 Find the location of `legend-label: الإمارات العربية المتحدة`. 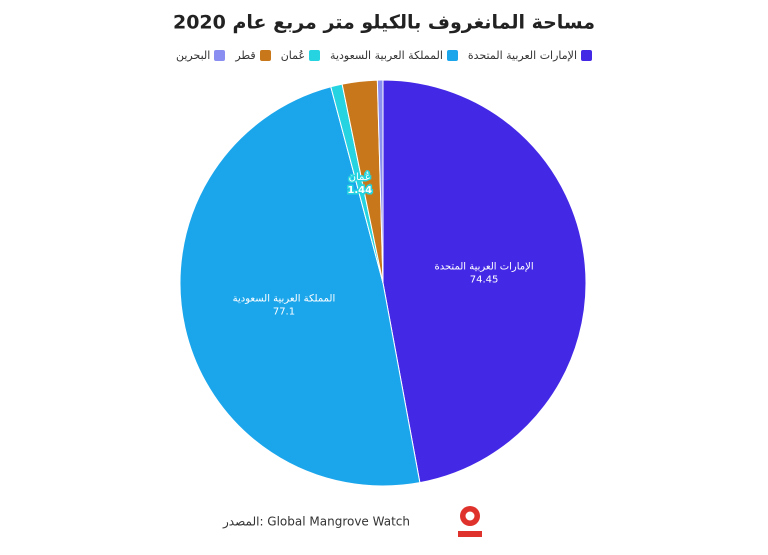

legend-label: الإمارات العربية المتحدة is located at coordinates (522, 55).